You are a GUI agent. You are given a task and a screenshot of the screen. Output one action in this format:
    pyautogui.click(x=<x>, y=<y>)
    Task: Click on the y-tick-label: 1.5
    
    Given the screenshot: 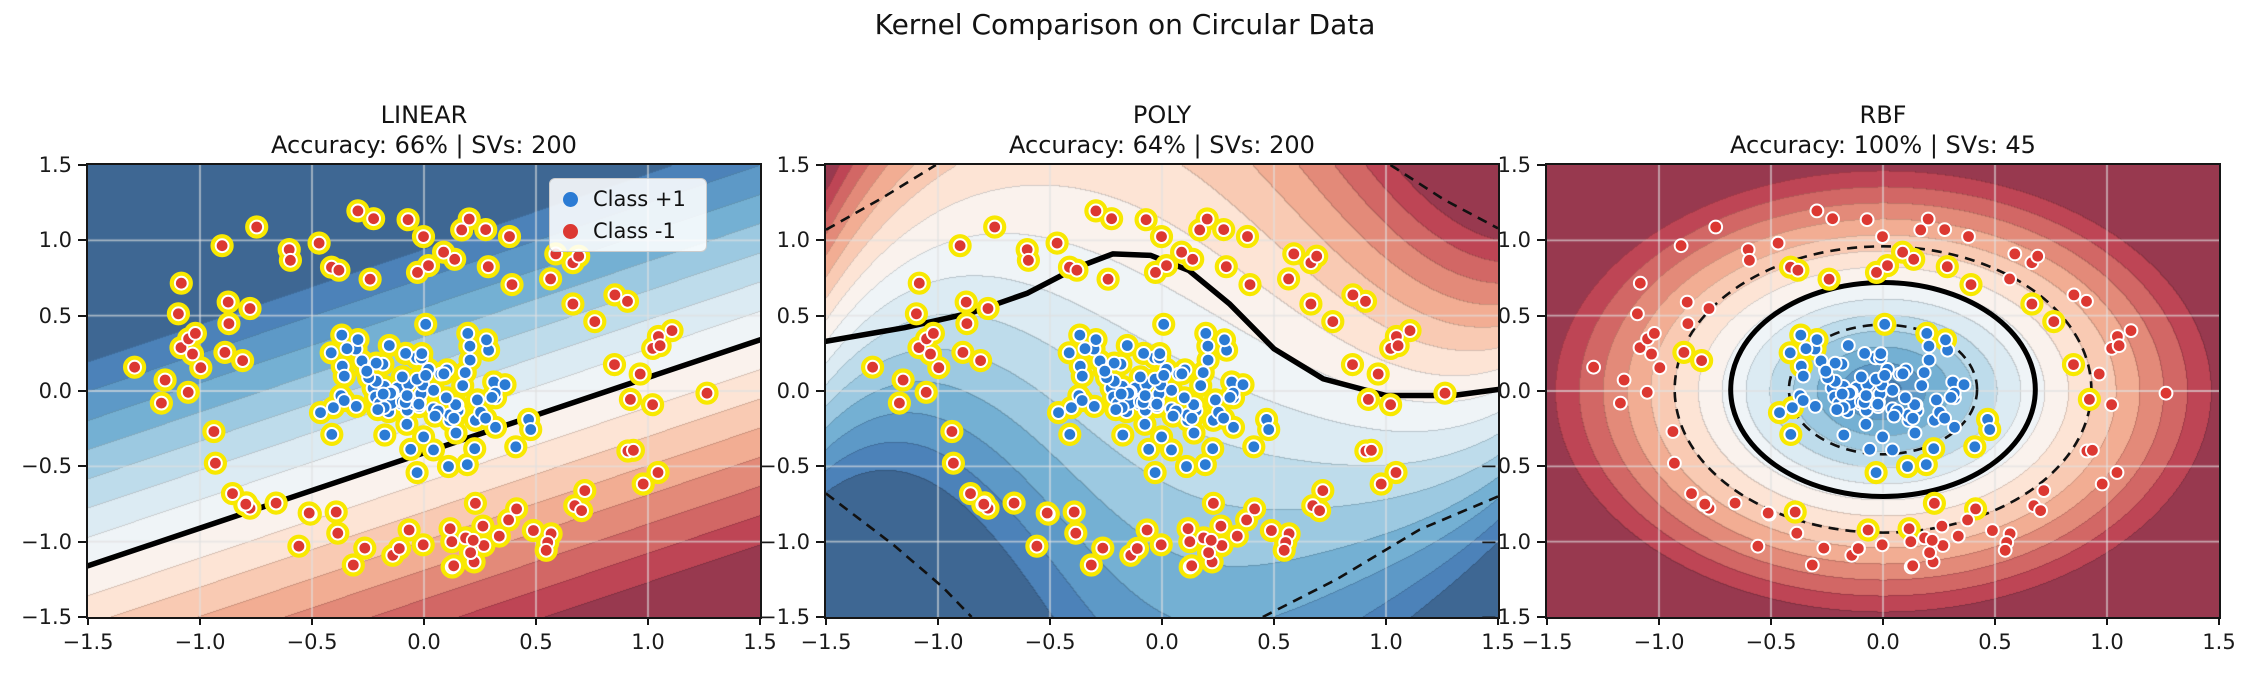 What is the action you would take?
    pyautogui.click(x=55, y=165)
    